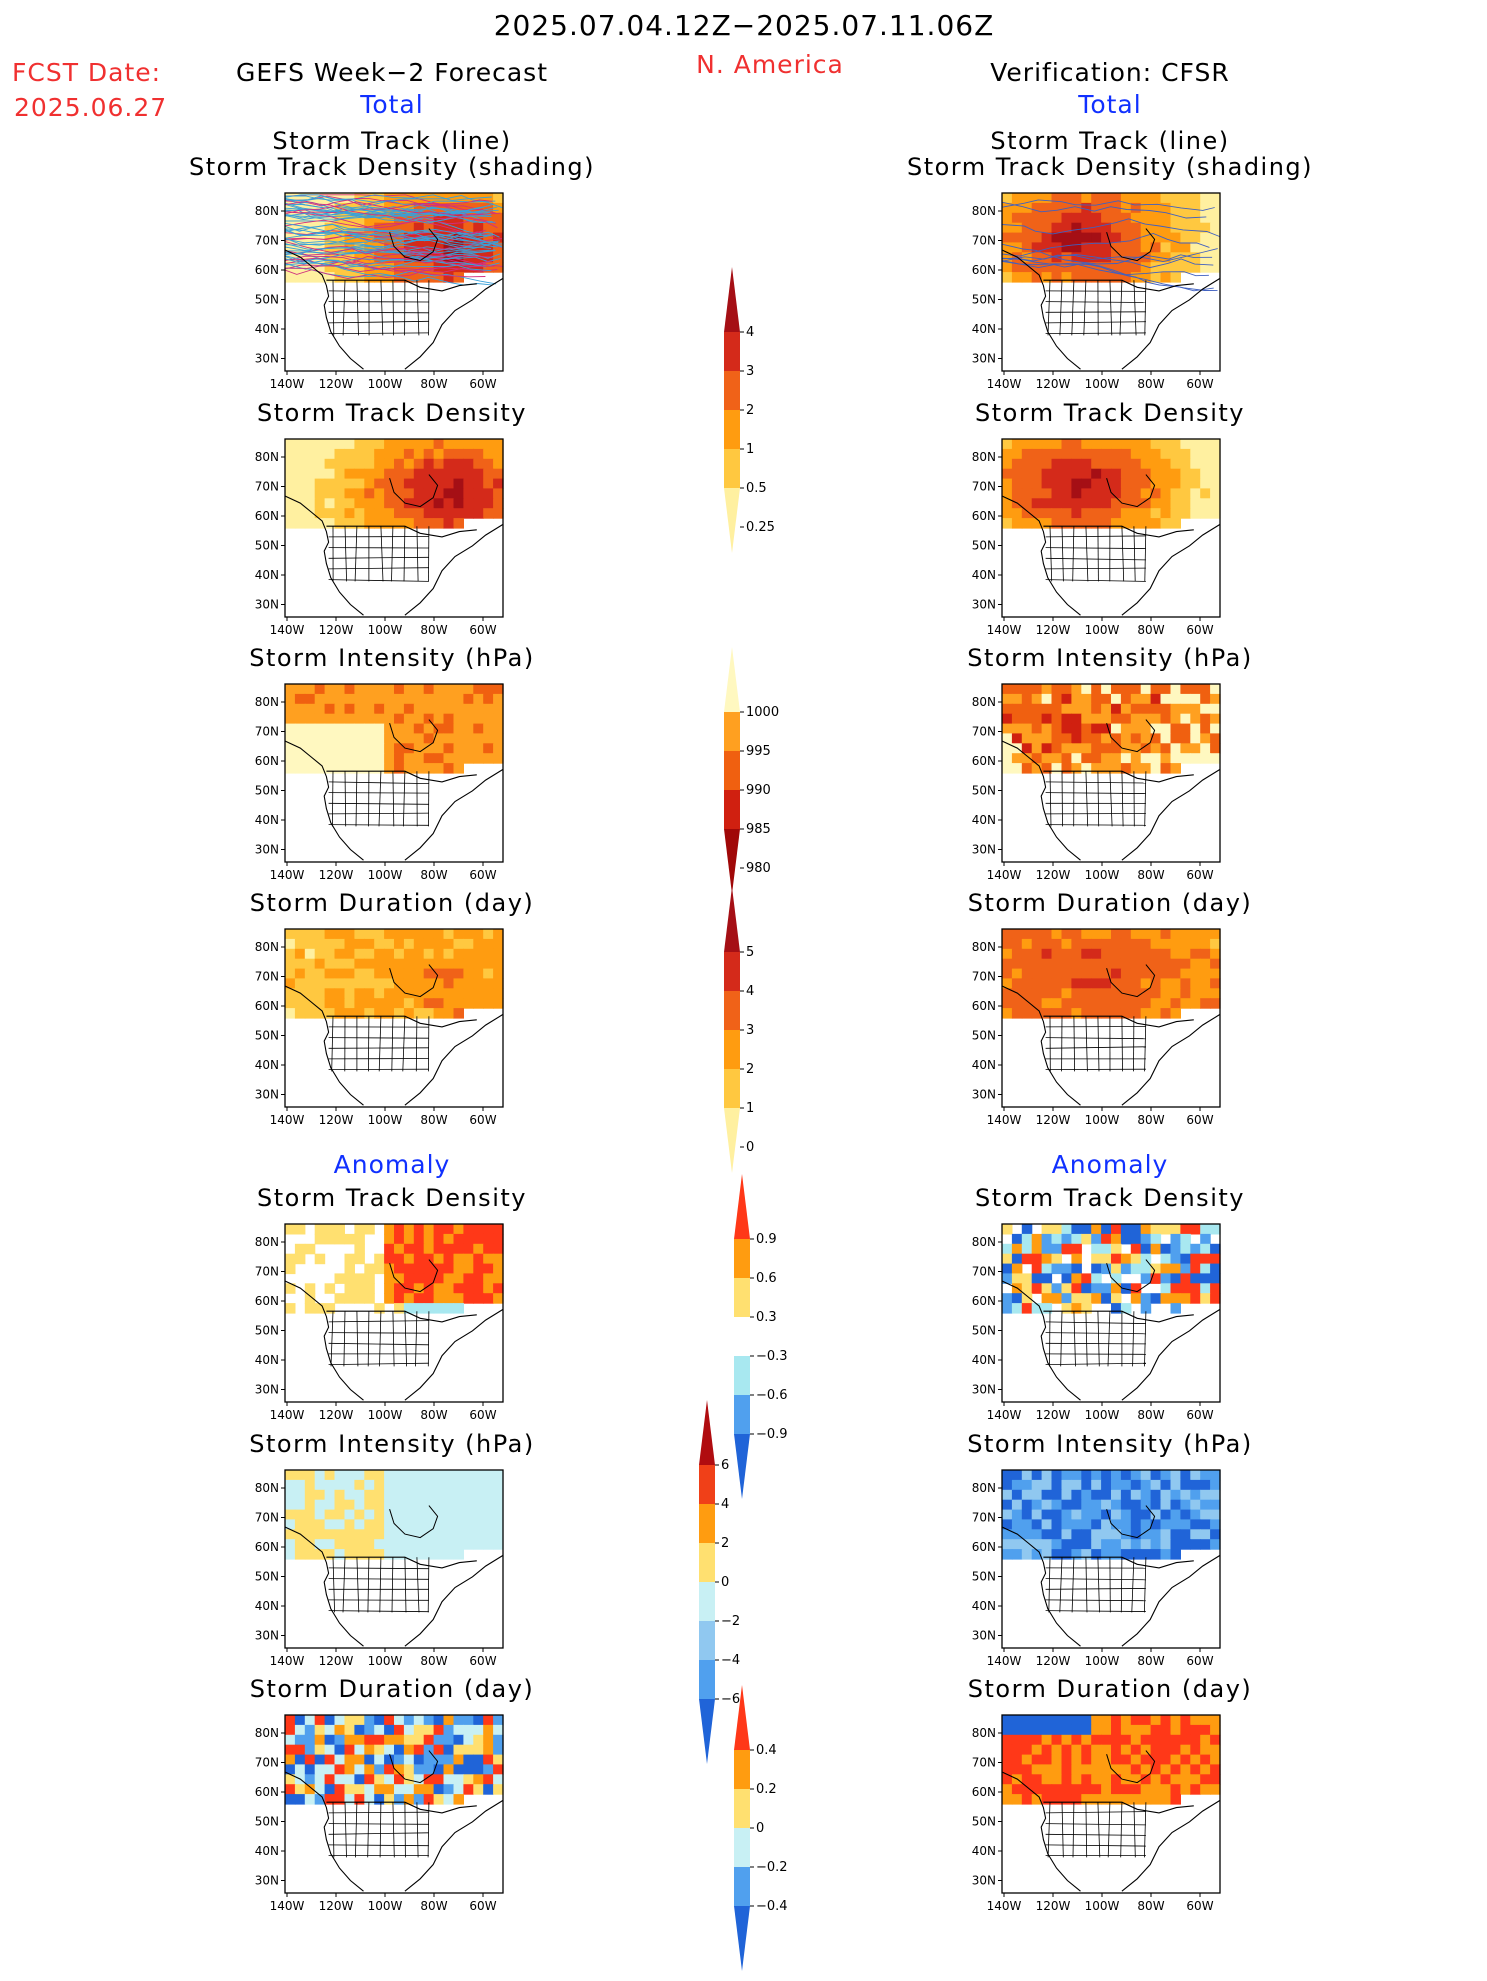  I want to click on colorbar-label: 6, so click(725, 1465).